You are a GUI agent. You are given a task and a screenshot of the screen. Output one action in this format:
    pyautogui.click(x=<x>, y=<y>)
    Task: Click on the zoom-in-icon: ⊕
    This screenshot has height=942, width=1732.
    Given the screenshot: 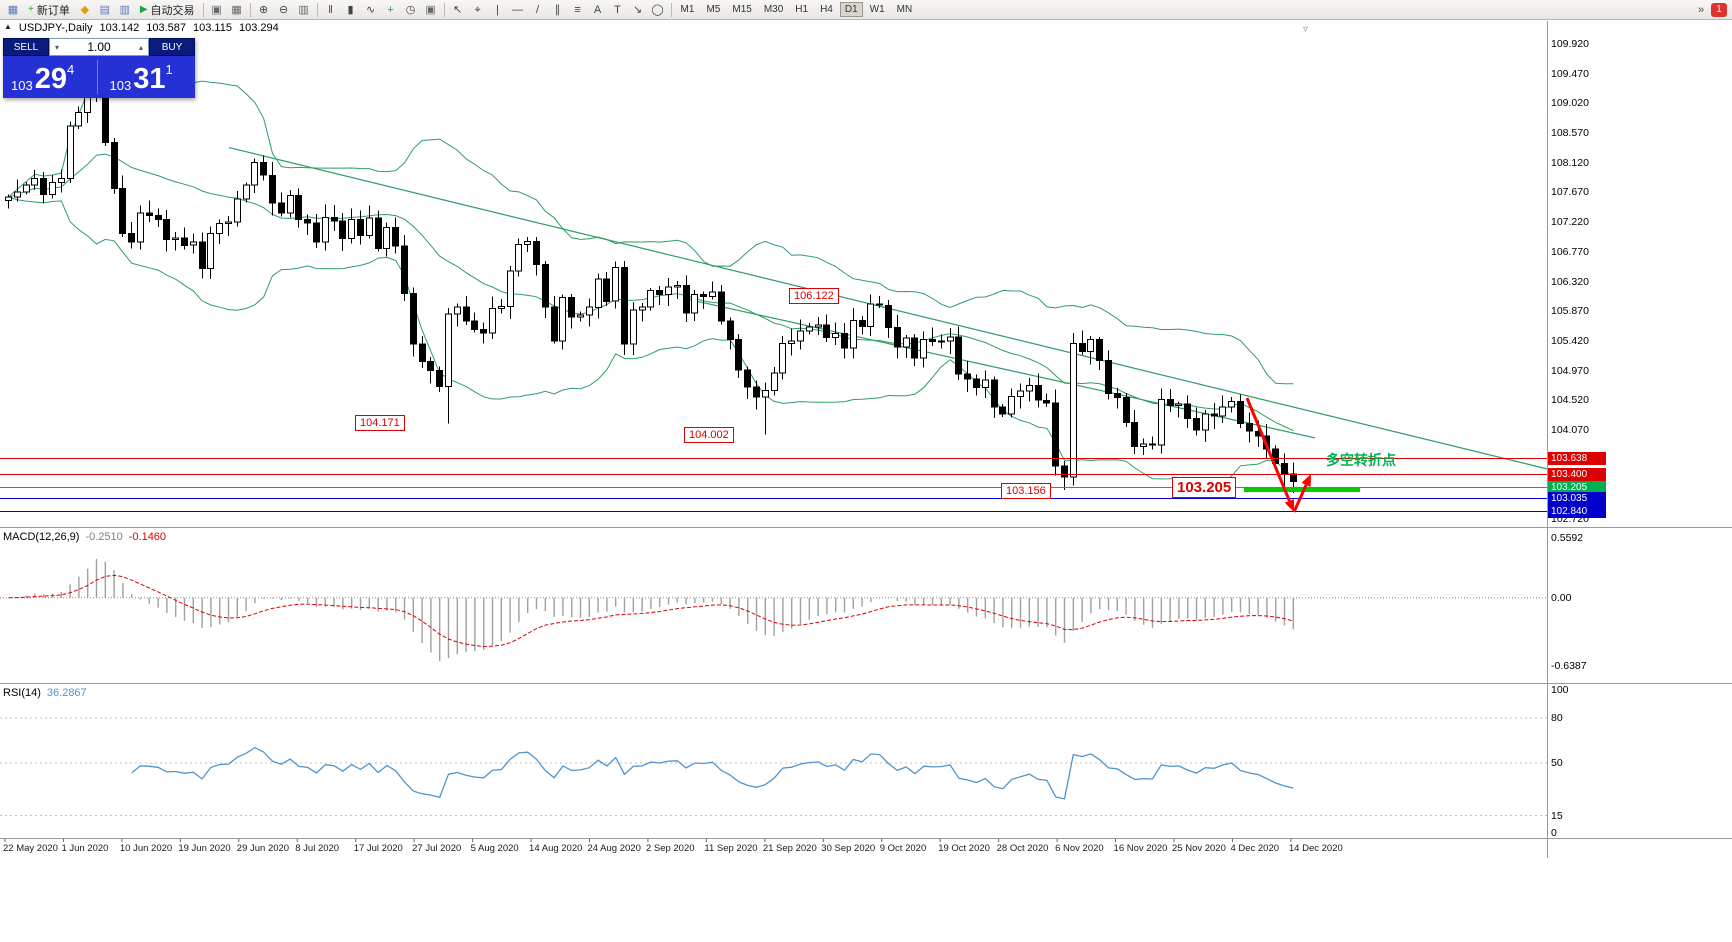 What is the action you would take?
    pyautogui.click(x=263, y=9)
    